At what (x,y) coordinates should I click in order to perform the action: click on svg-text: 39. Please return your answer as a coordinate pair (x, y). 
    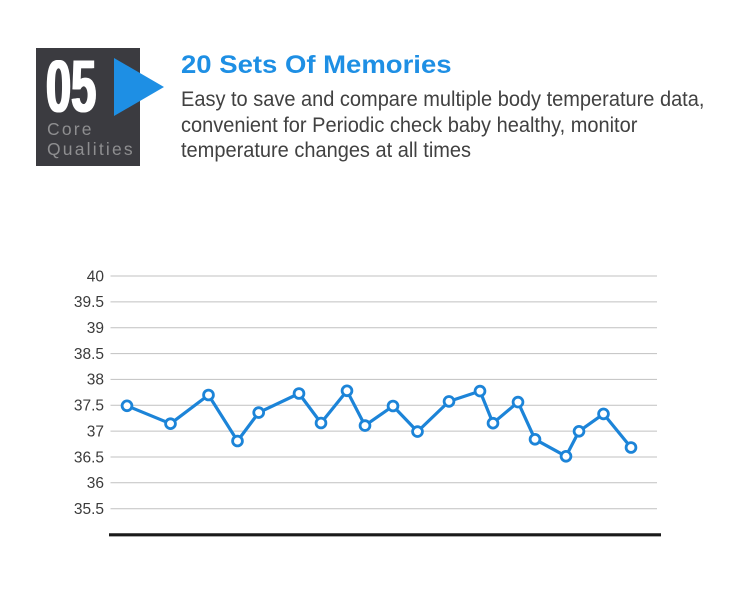
    Looking at the image, I should click on (95, 328).